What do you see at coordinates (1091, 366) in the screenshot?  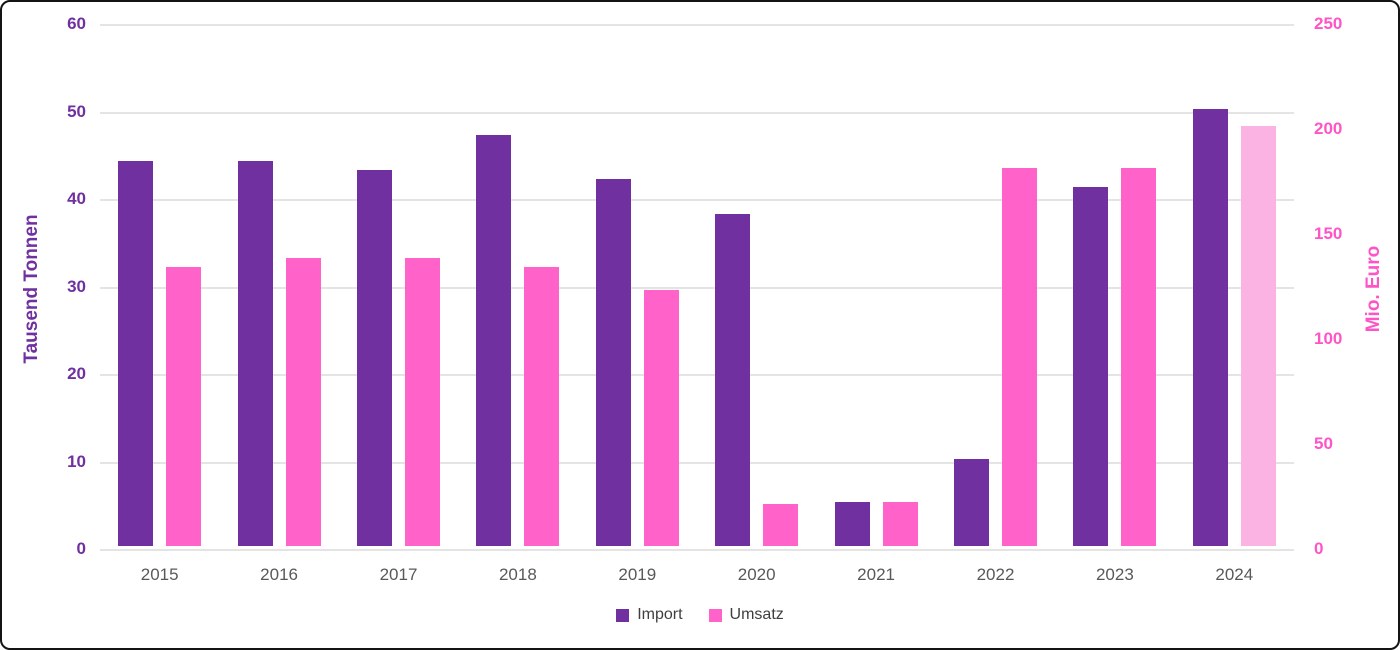 I see `bar-import-2023` at bounding box center [1091, 366].